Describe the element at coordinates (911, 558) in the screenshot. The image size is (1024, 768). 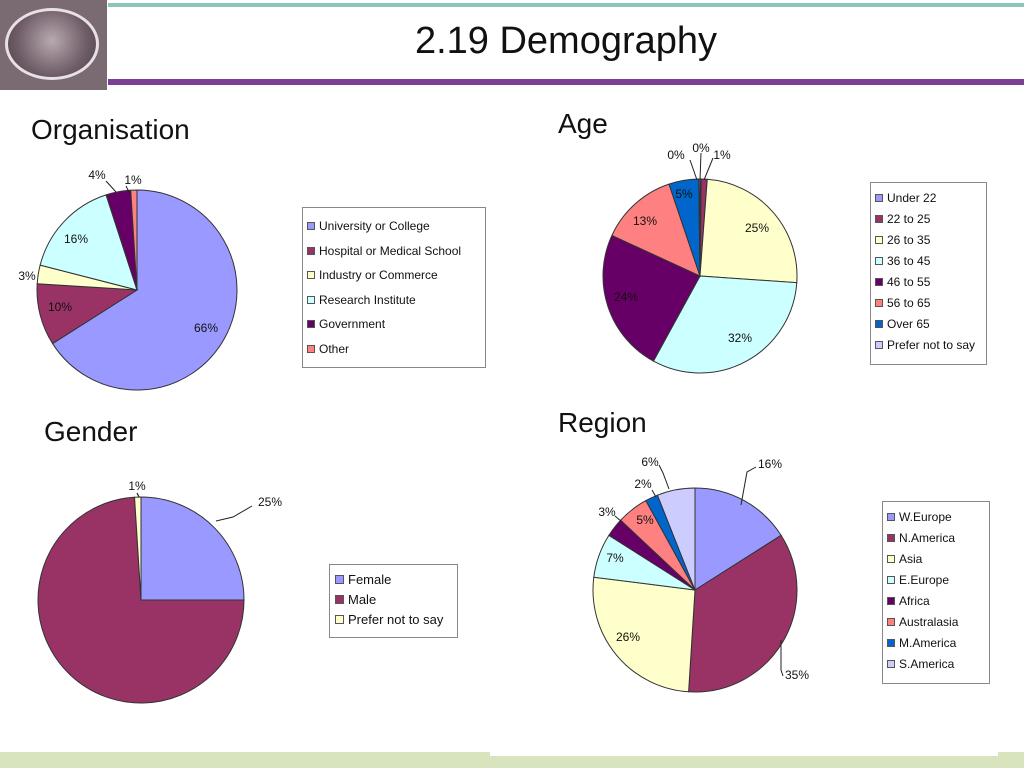
I see `region-legend-label-asia: Asia` at that location.